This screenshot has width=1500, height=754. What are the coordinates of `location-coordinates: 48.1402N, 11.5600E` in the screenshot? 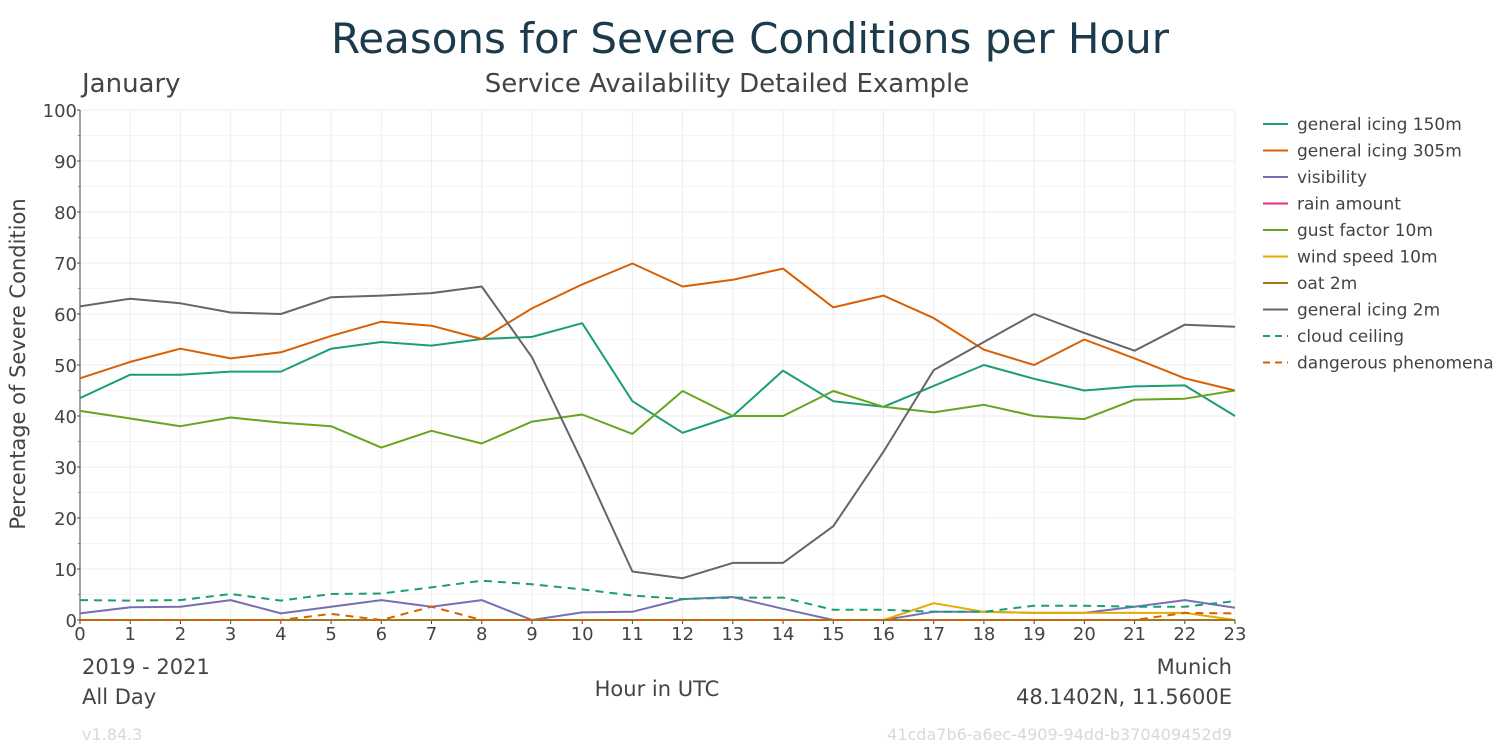 It's located at (1124, 697).